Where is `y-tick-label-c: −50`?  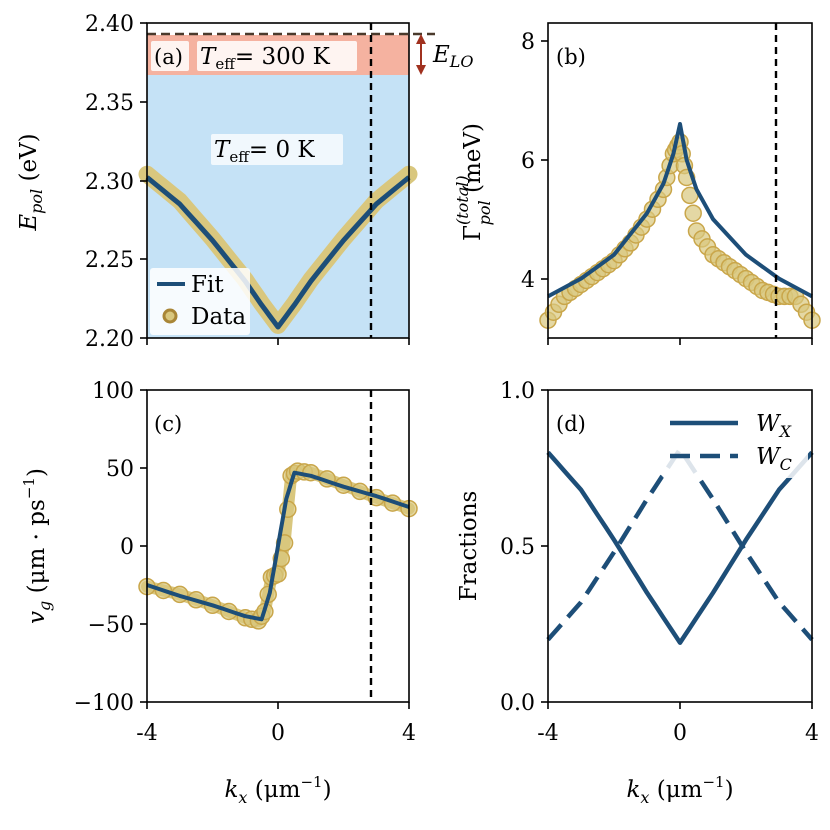 y-tick-label-c: −50 is located at coordinates (111, 625).